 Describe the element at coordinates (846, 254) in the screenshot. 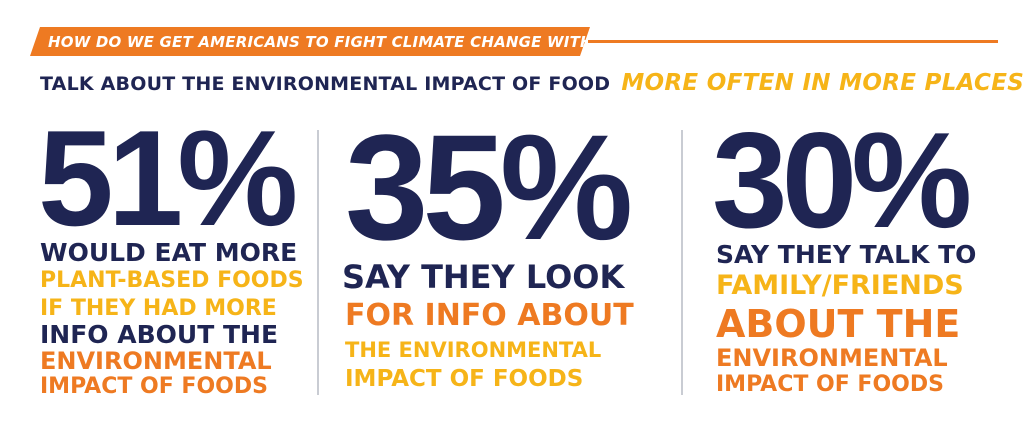

I see `stat-3-line-1: SAY THEY TALK TO` at that location.